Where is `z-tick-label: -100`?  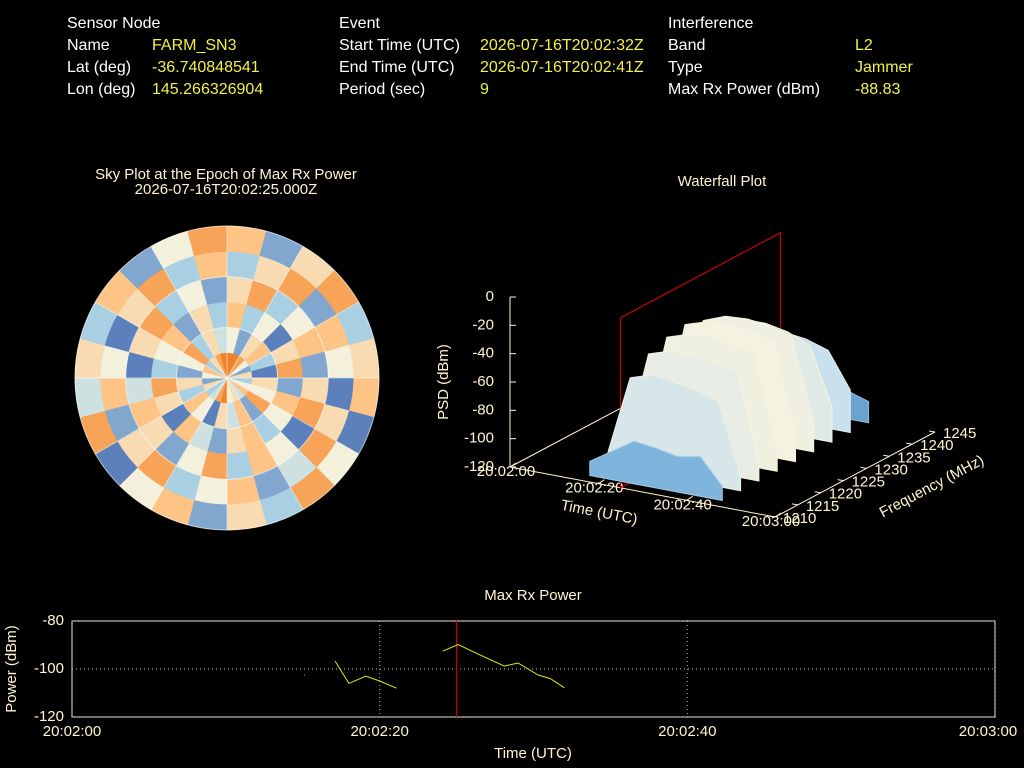 z-tick-label: -100 is located at coordinates (479, 438).